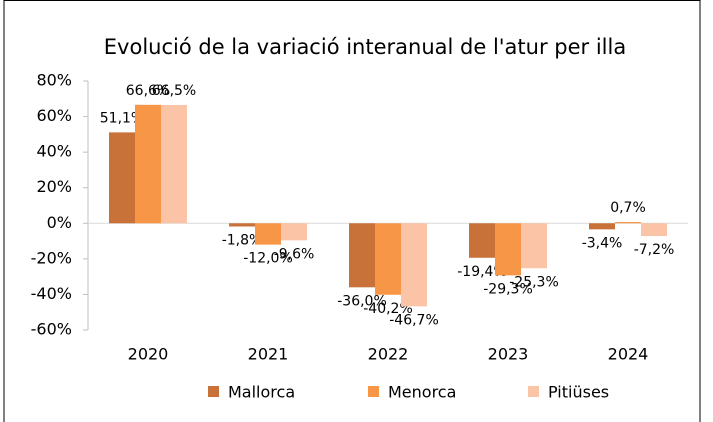 This screenshot has width=713, height=422. Describe the element at coordinates (654, 250) in the screenshot. I see `data-label: -7,2%` at that location.